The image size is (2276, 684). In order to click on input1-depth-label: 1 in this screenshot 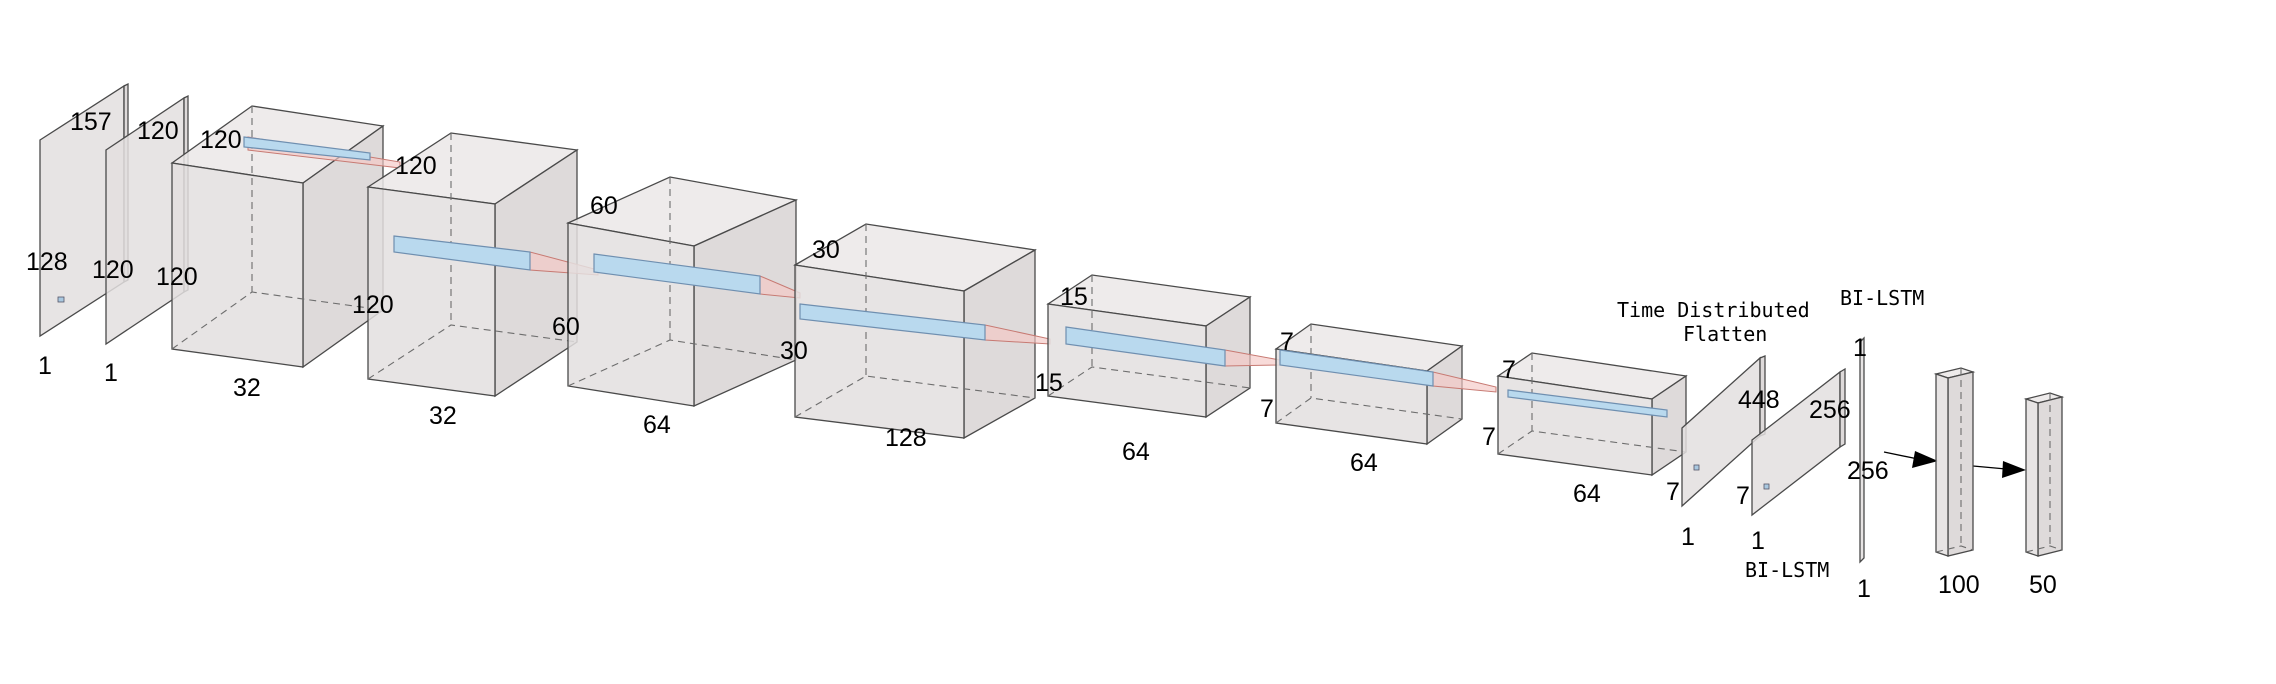, I will do `click(45, 366)`.